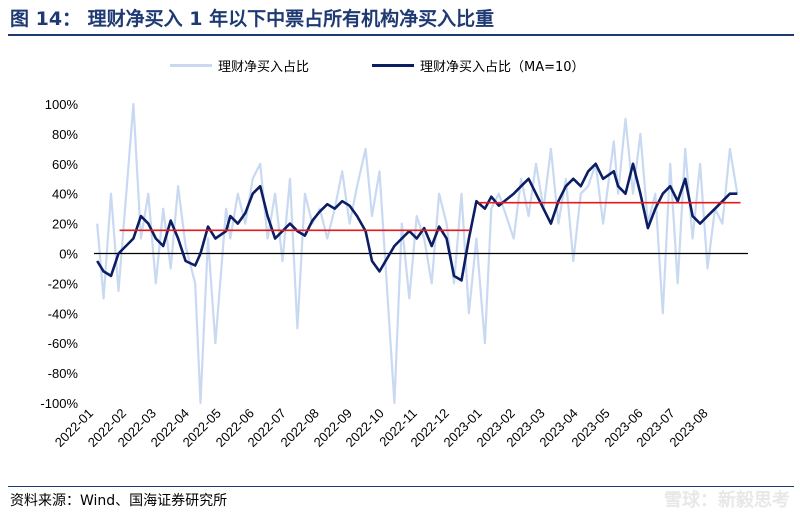 The height and width of the screenshot is (519, 800). I want to click on source-note: 资料来源：Wind、国海证券研究所, so click(119, 501).